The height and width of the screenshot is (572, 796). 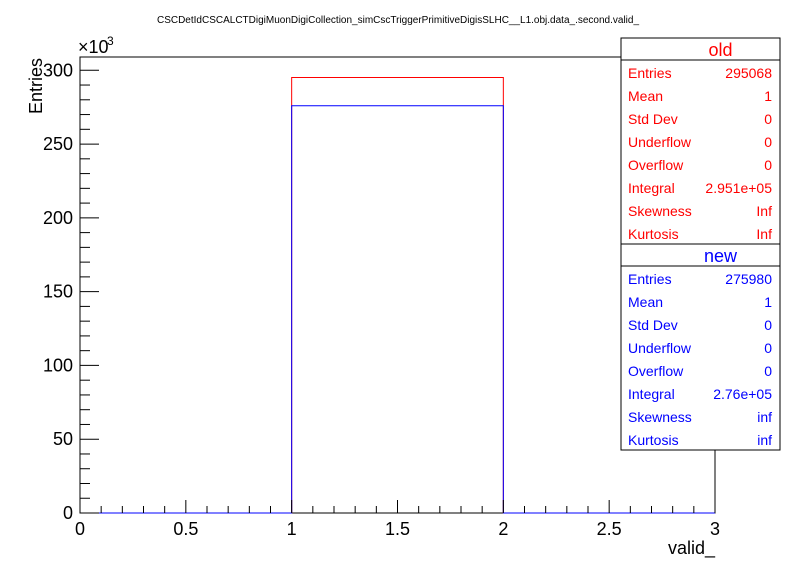 What do you see at coordinates (58, 365) in the screenshot?
I see `y-tick-label: 100` at bounding box center [58, 365].